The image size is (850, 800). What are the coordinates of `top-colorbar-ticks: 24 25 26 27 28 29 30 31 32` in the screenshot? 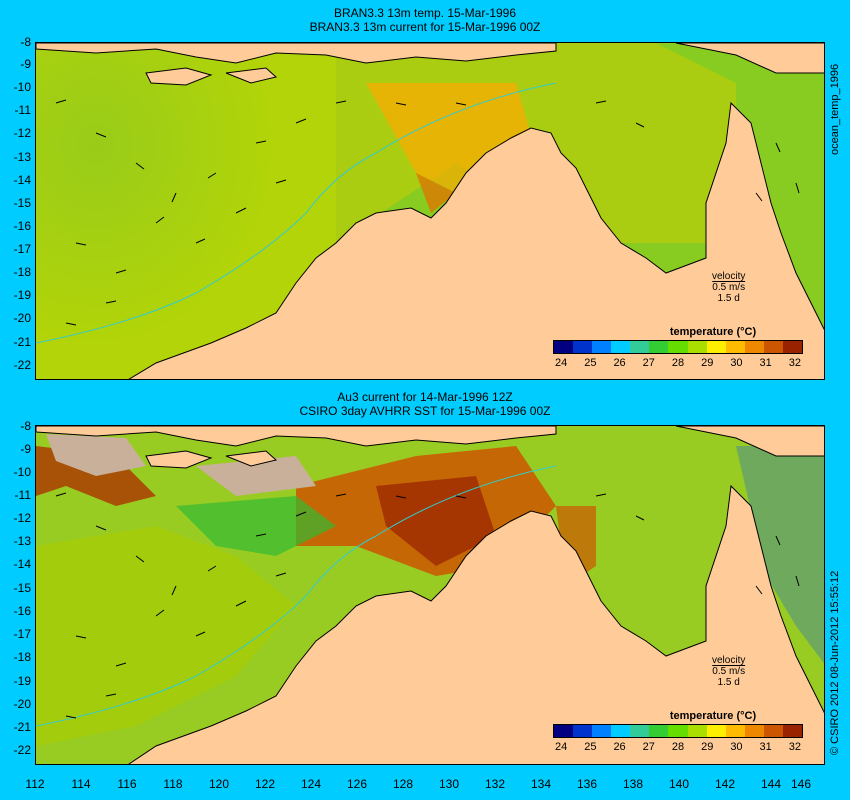 It's located at (678, 363).